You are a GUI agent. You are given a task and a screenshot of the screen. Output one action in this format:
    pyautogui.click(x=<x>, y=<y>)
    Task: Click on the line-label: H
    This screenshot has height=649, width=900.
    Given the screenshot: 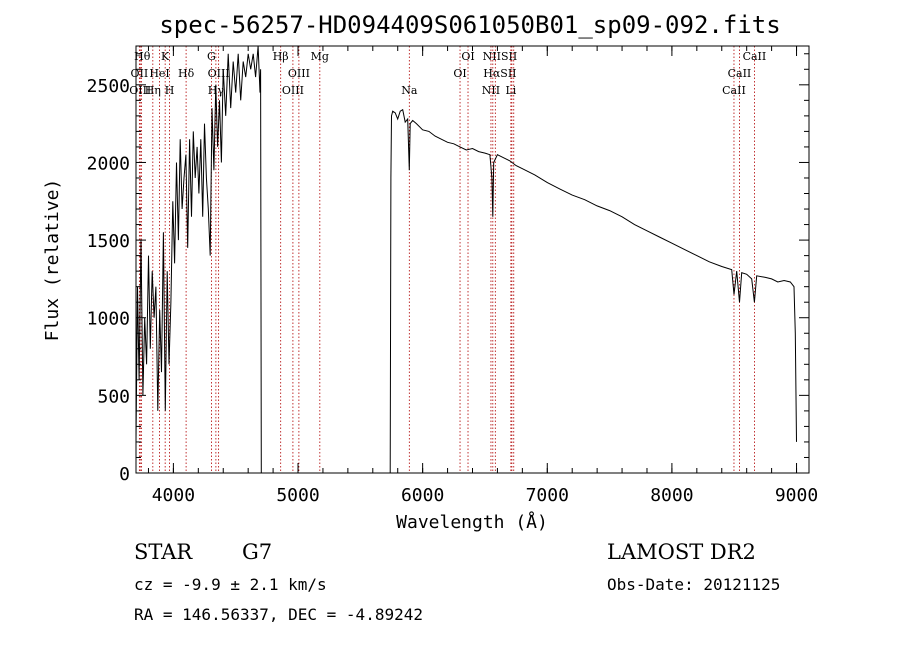 What is the action you would take?
    pyautogui.click(x=170, y=90)
    